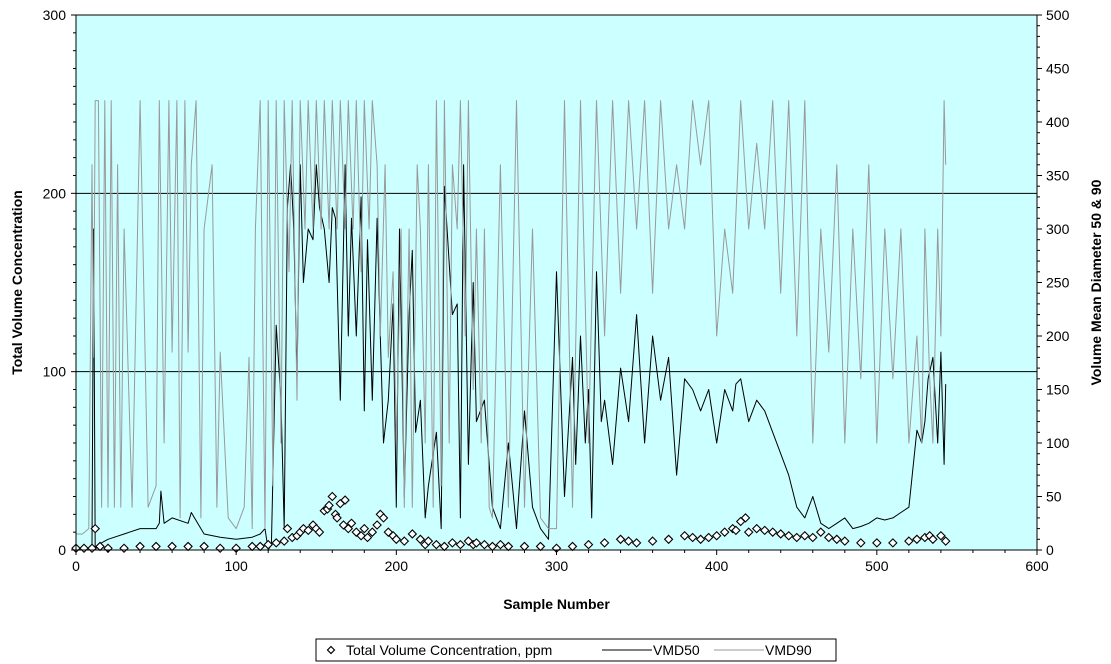 The width and height of the screenshot is (1111, 664). What do you see at coordinates (62, 550) in the screenshot?
I see `y-tick-label: 0` at bounding box center [62, 550].